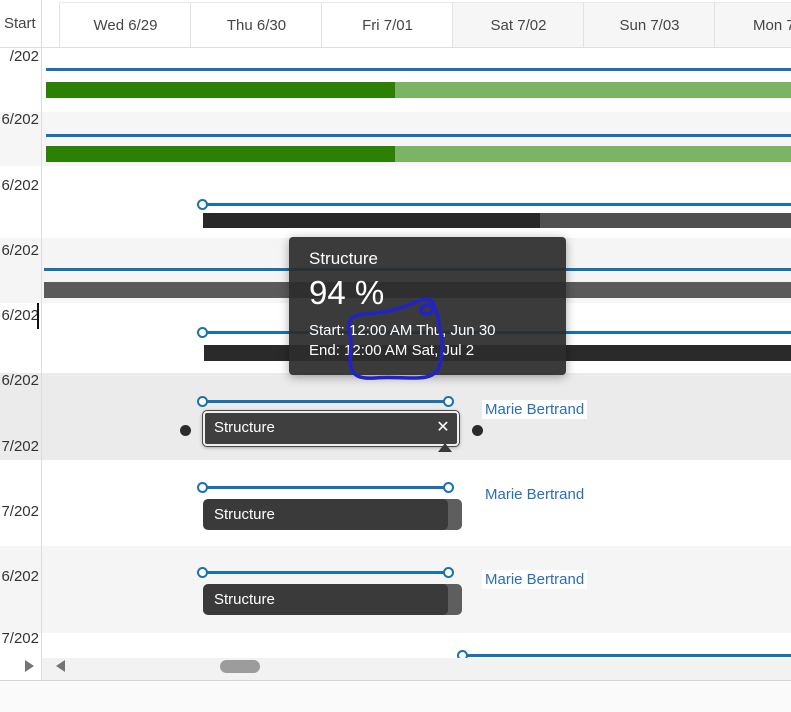  What do you see at coordinates (387, 24) in the screenshot?
I see `date-header-fri: Fri 7/01` at bounding box center [387, 24].